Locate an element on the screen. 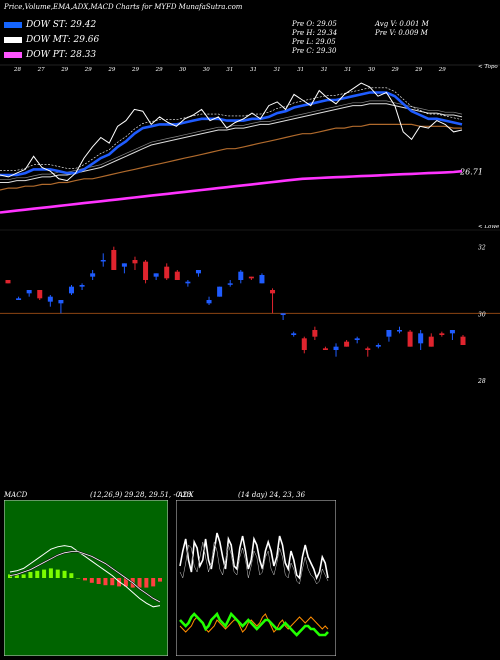 Image resolution: width=500 pixels, height=660 pixels. adx-params: (14 day) 24, 23, 36 is located at coordinates (272, 495).